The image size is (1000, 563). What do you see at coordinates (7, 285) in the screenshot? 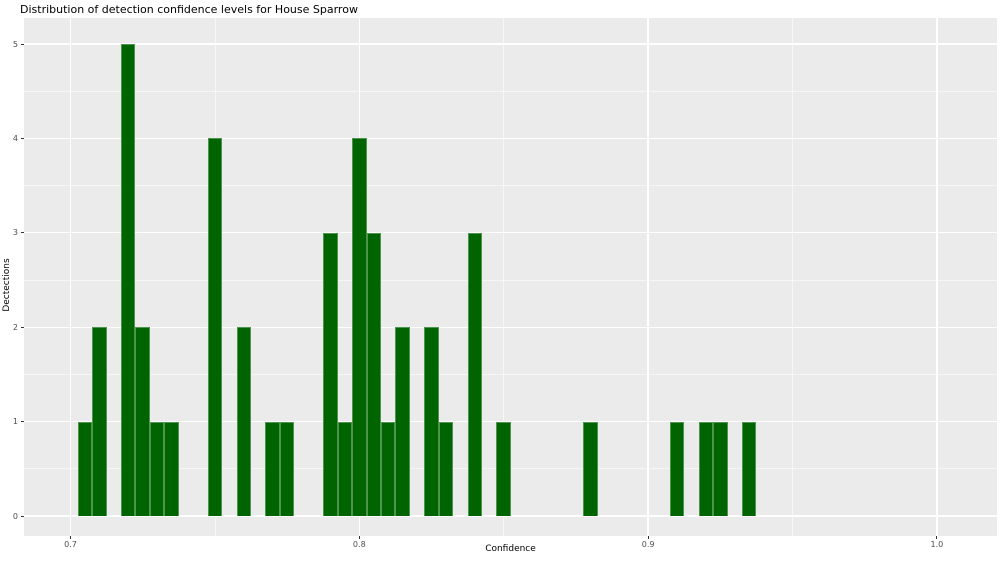
I see `y-axis-label: Dectections` at bounding box center [7, 285].